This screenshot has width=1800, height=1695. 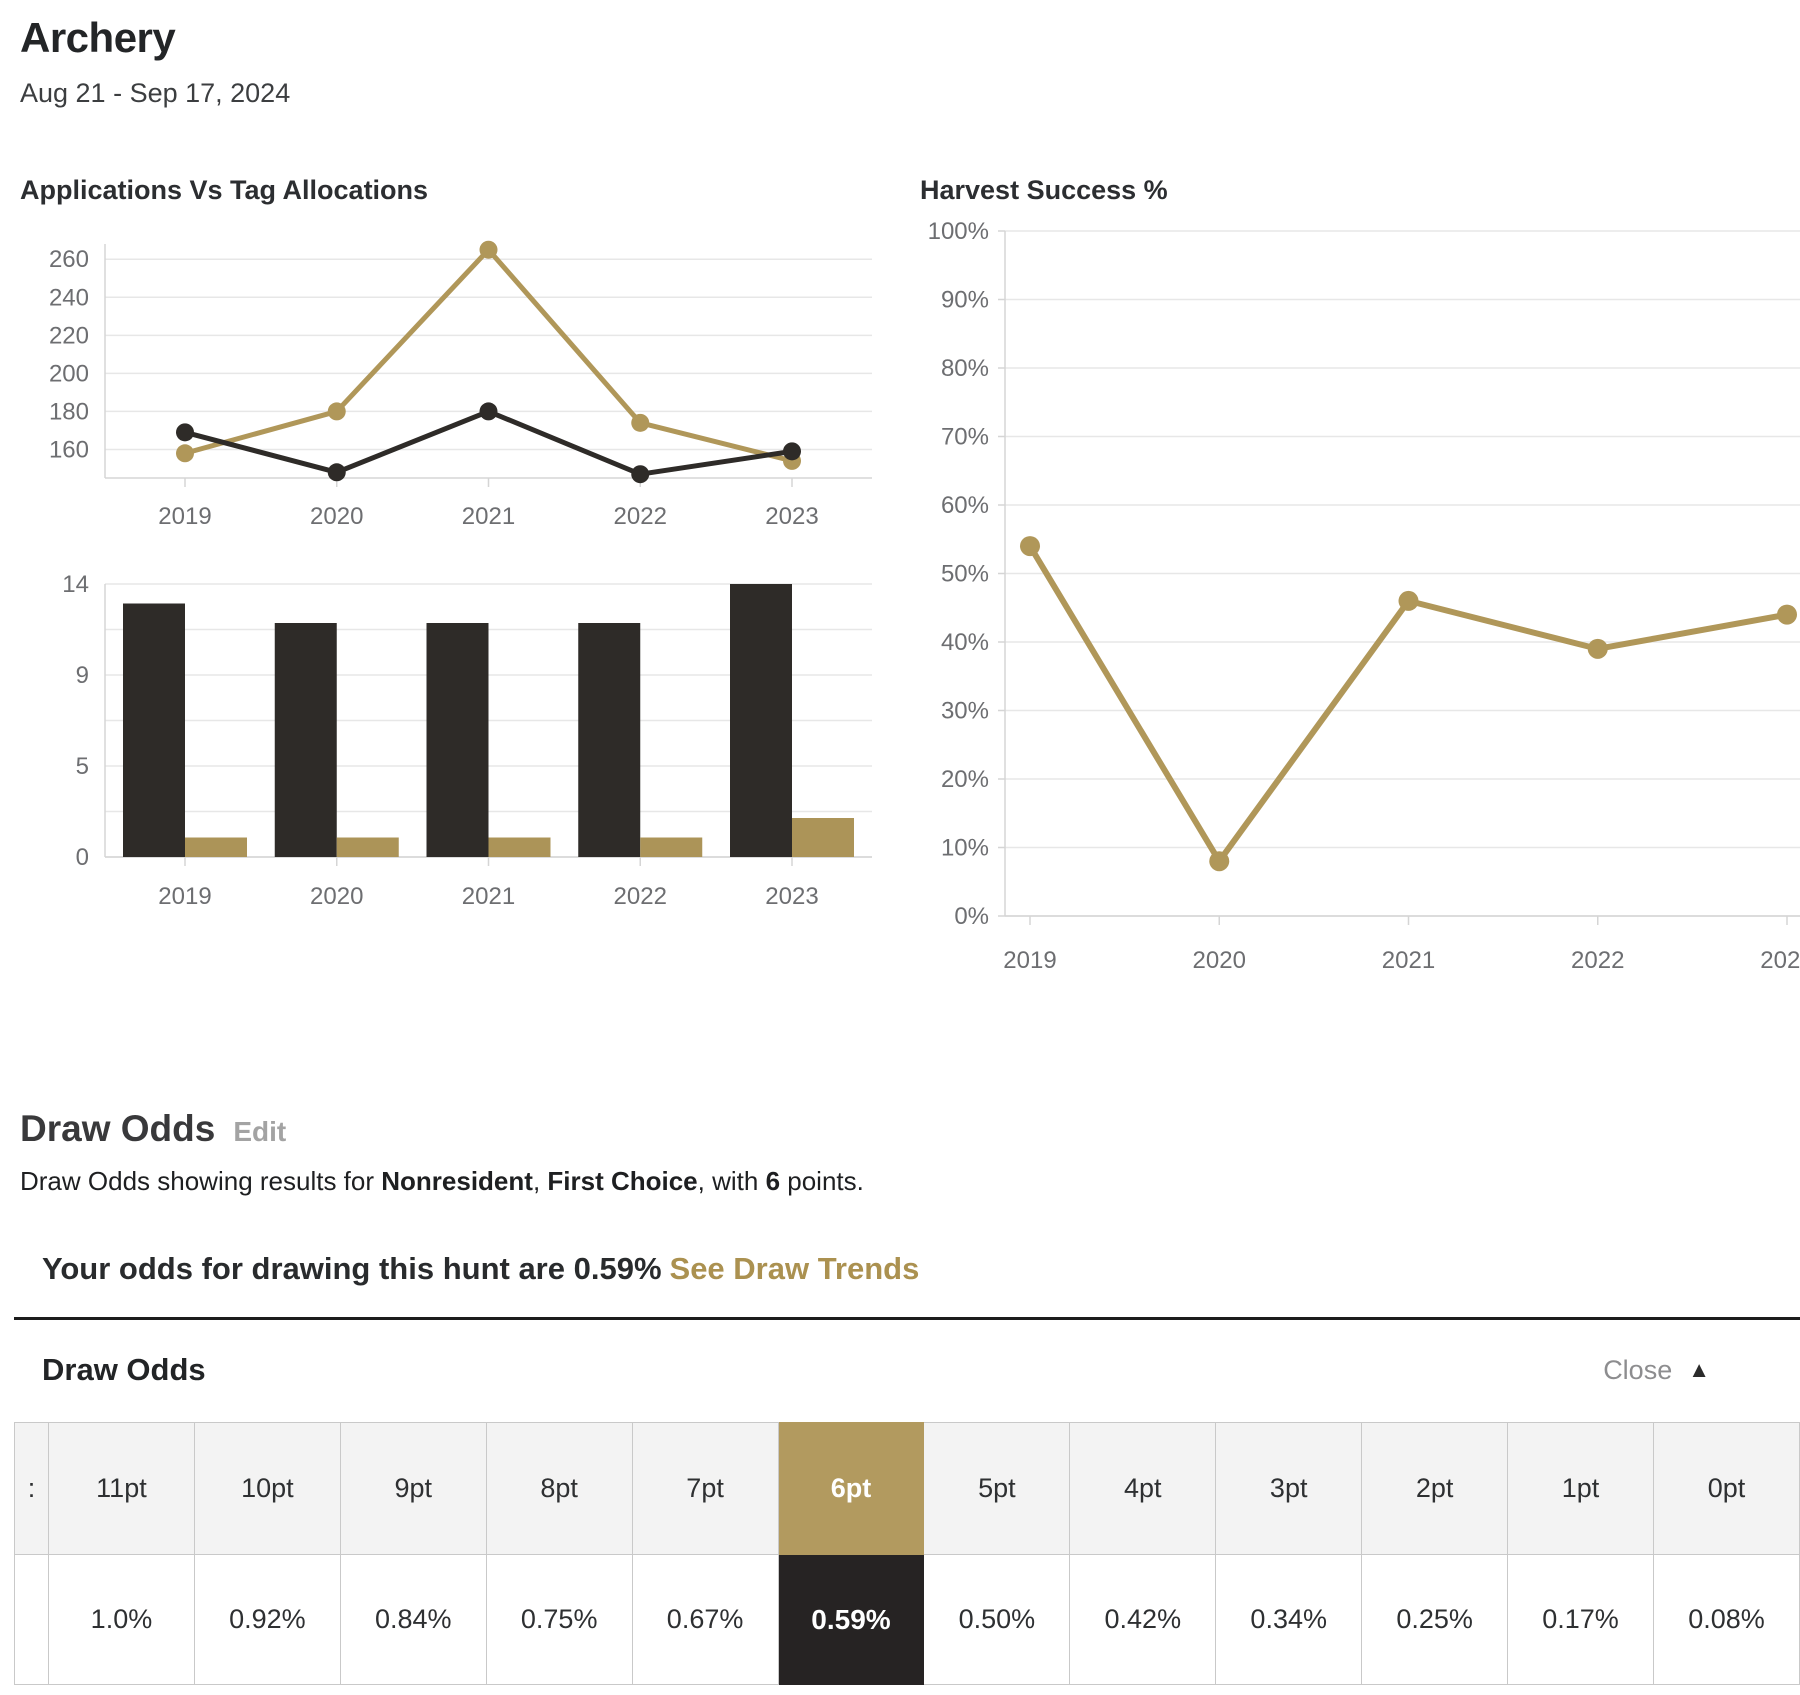 What do you see at coordinates (965, 711) in the screenshot?
I see `svg-text: 30%` at bounding box center [965, 711].